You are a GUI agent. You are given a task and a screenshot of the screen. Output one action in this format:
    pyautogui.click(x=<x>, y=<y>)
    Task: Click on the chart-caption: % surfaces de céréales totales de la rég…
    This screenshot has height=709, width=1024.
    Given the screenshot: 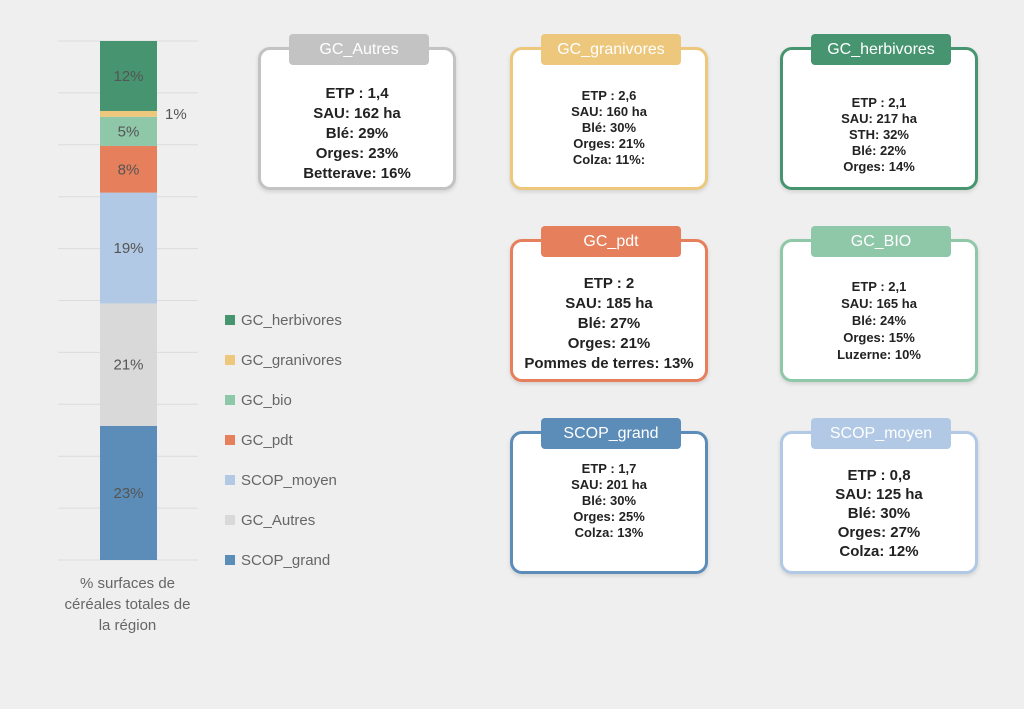 What is the action you would take?
    pyautogui.click(x=127, y=604)
    